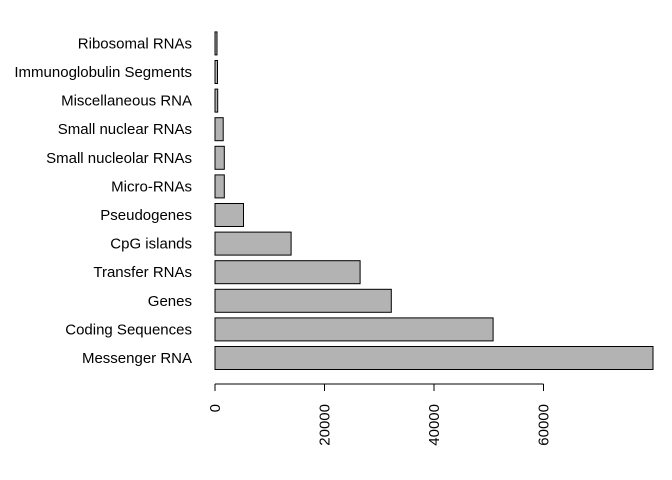 This screenshot has width=672, height=480. Describe the element at coordinates (135, 43) in the screenshot. I see `category-label: Ribosomal RNAs` at that location.